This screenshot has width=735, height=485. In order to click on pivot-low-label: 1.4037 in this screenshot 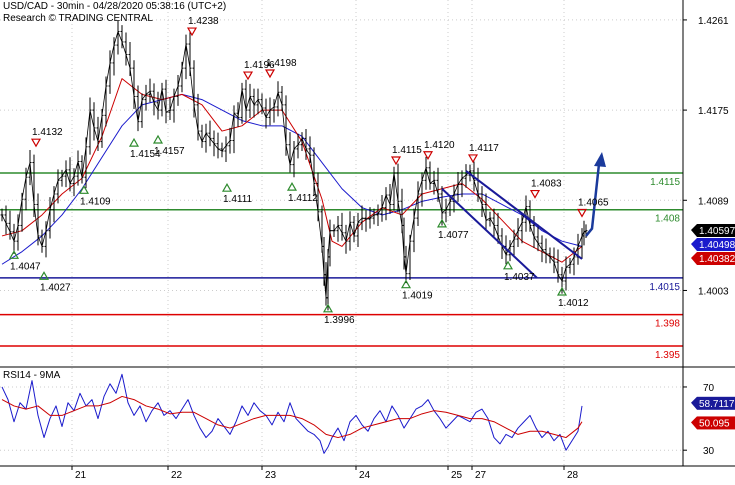, I will do `click(519, 277)`.